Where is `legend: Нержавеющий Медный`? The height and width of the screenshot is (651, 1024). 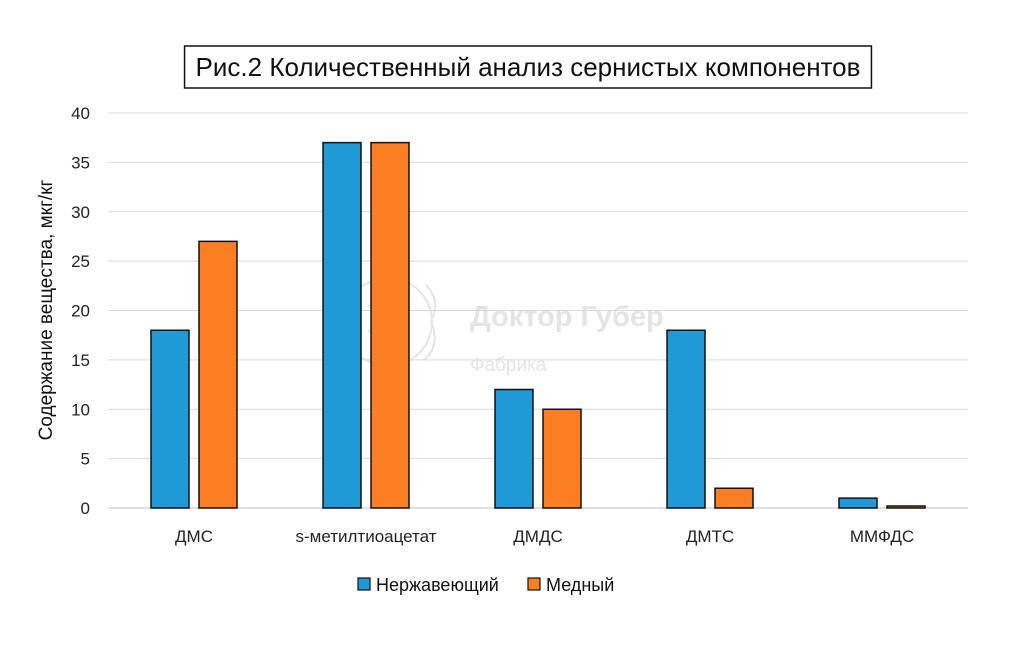 legend: Нержавеющий Медный is located at coordinates (485, 585).